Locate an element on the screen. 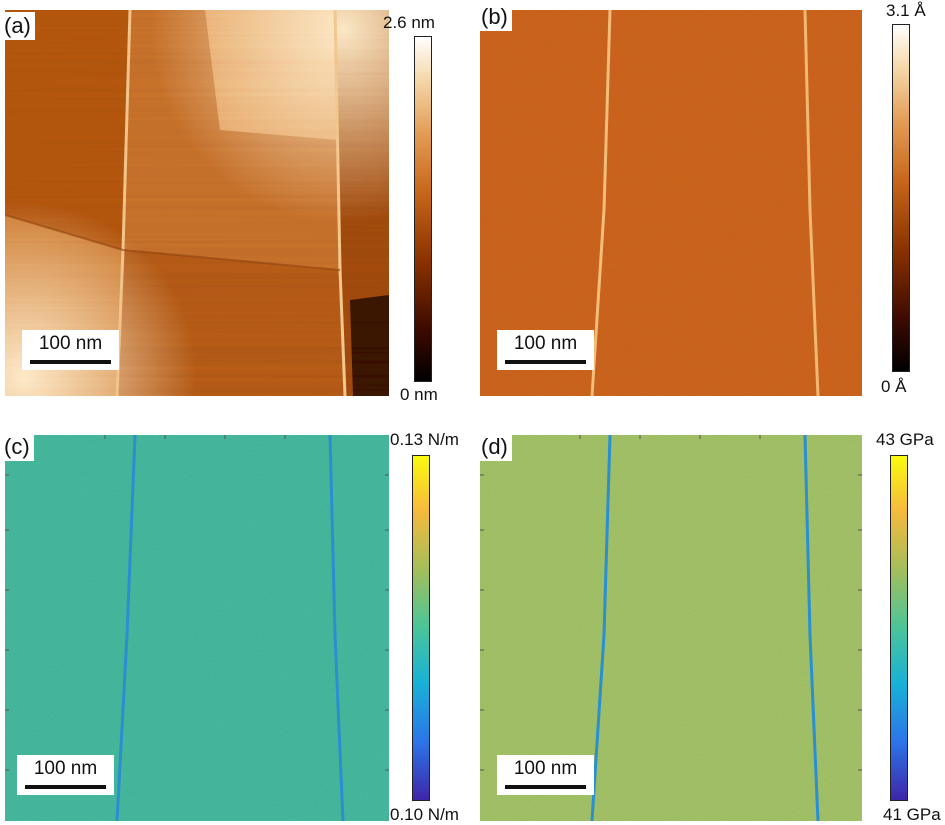 This screenshot has height=825, width=945. panel-label: (c) is located at coordinates (17, 447).